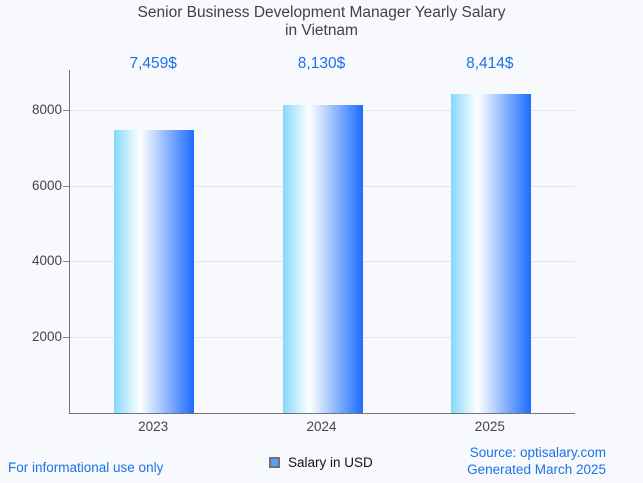 The width and height of the screenshot is (643, 483). Describe the element at coordinates (274, 462) in the screenshot. I see `legend-swatch` at that location.